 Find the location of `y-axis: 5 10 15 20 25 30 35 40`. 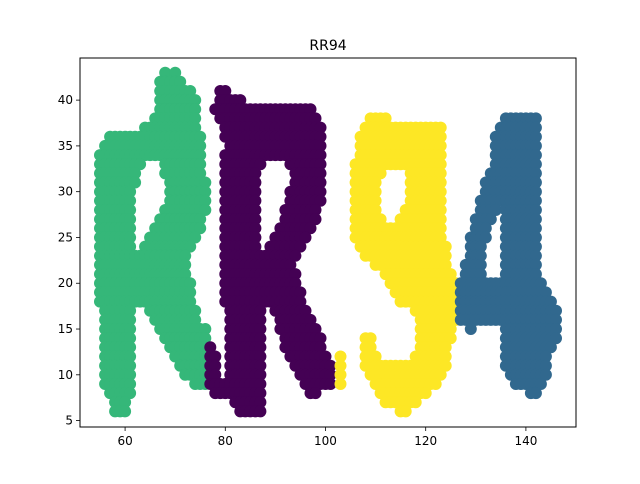

y-axis: 5 10 15 20 25 30 35 40 is located at coordinates (69, 260).